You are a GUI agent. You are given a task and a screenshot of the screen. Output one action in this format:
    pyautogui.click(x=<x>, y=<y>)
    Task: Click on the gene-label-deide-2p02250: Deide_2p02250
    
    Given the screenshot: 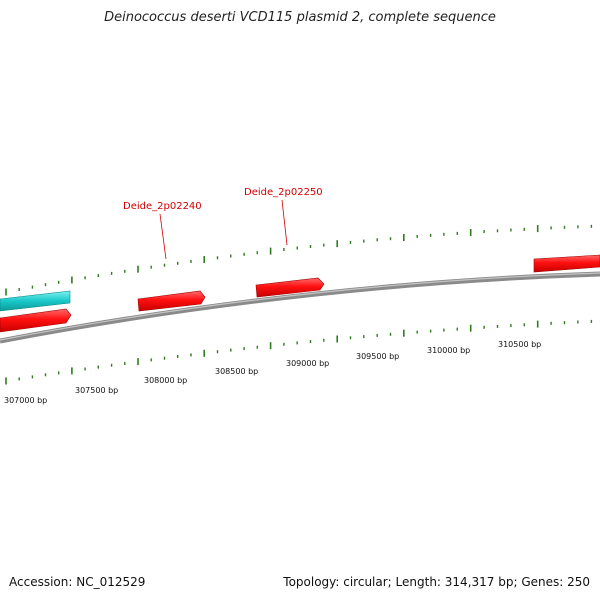 What is the action you would take?
    pyautogui.click(x=283, y=192)
    